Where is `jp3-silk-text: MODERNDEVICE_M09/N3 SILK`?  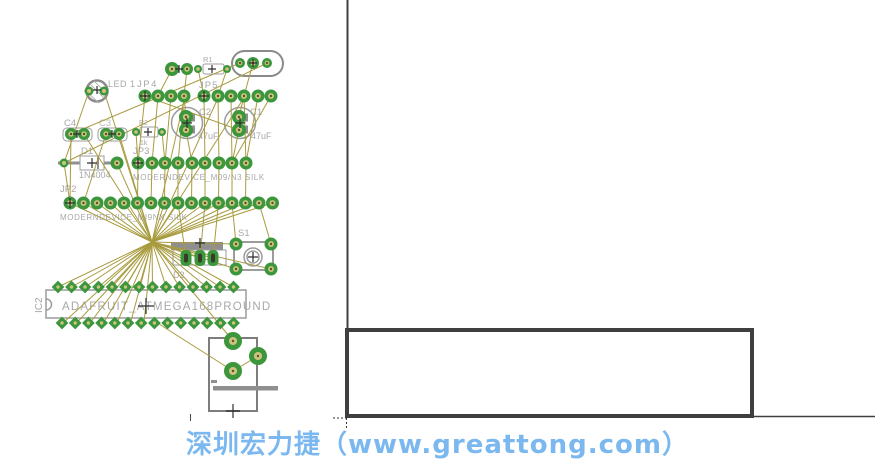 jp3-silk-text: MODERNDEVICE_M09/N3 SILK is located at coordinates (199, 177).